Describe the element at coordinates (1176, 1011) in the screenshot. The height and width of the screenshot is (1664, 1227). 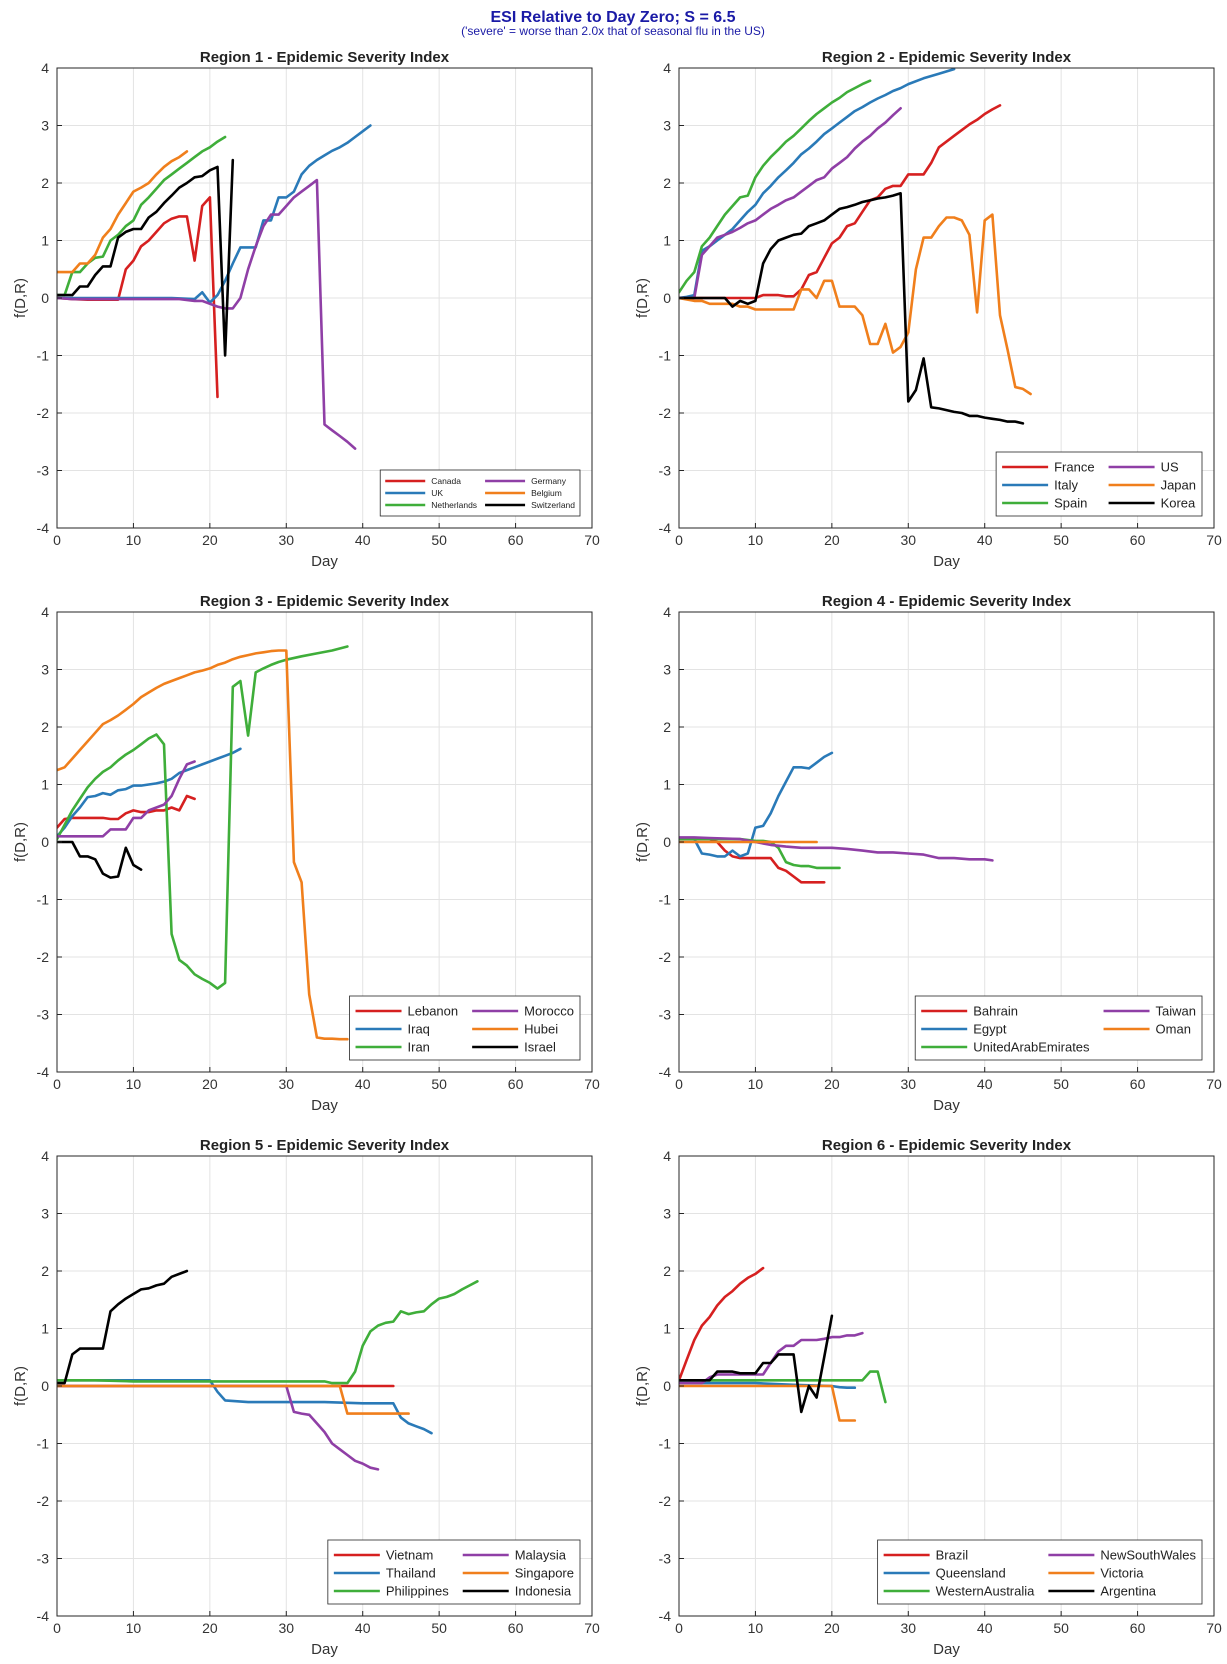
I see `panel-4-legend-label-taiwan: Taiwan` at that location.